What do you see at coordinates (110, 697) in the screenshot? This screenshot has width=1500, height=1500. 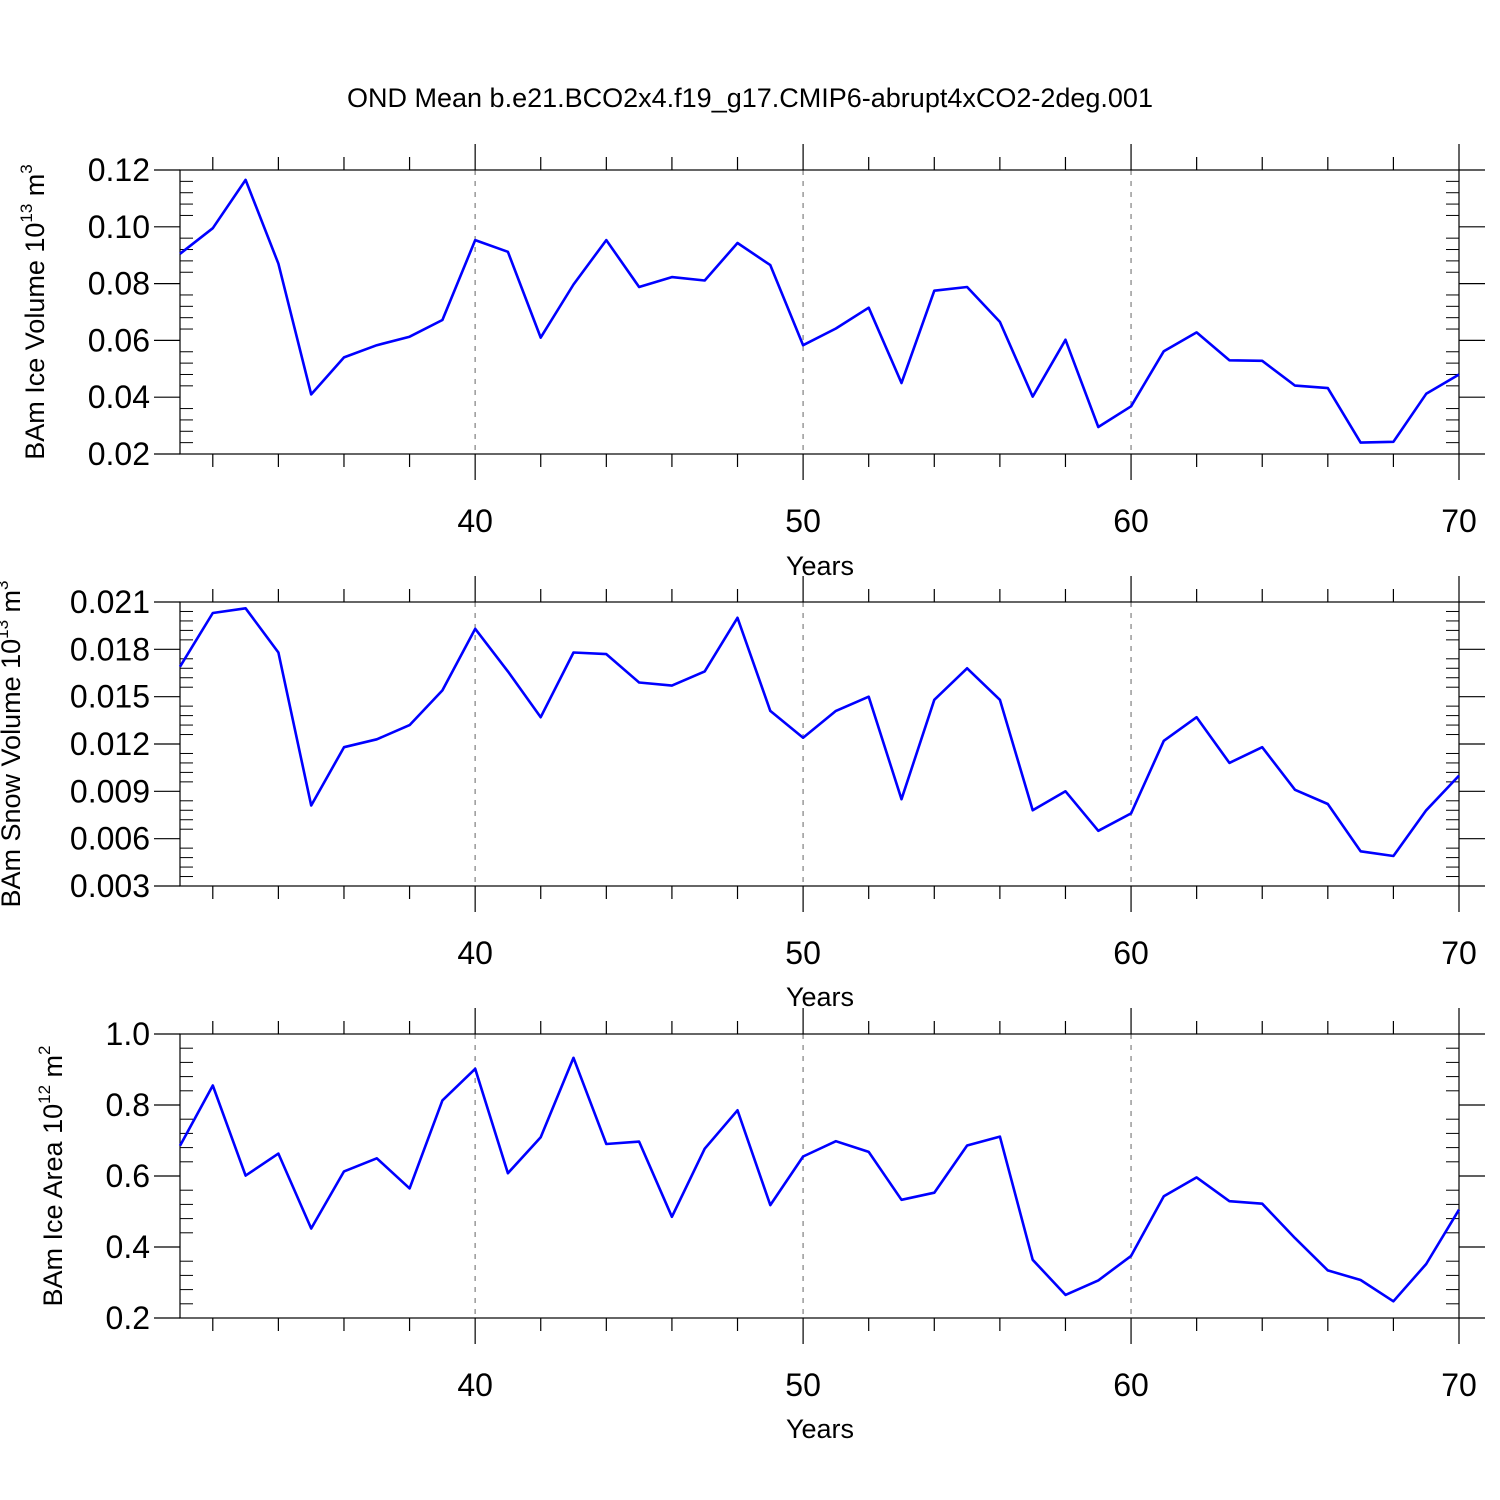 I see `snow-volume-y-tick-label: 0.015` at bounding box center [110, 697].